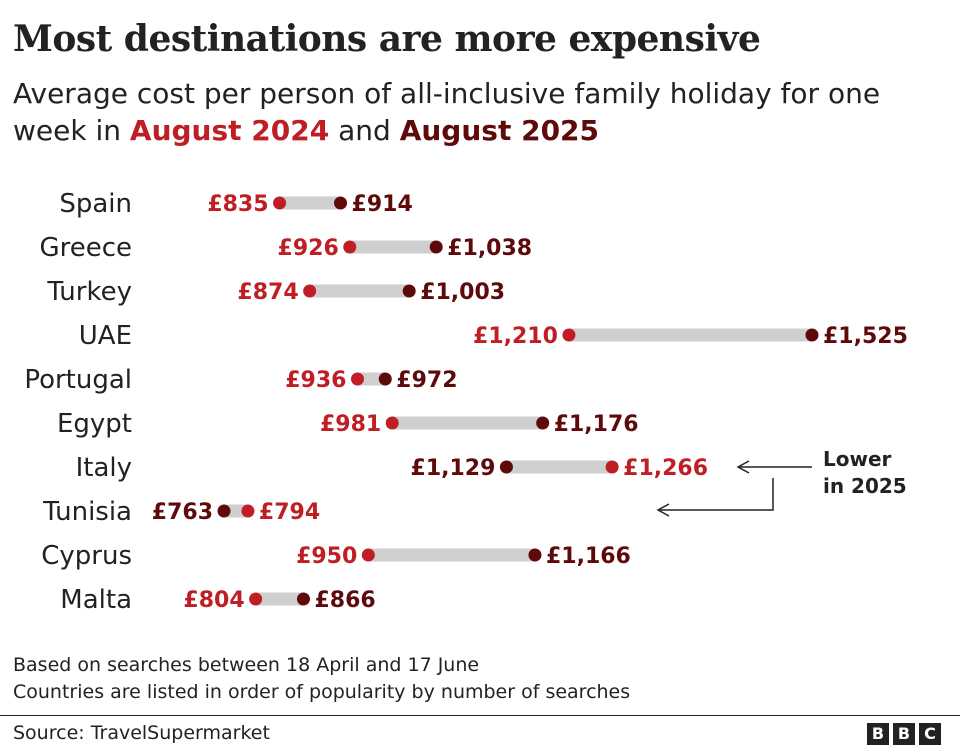  What do you see at coordinates (717, 494) in the screenshot?
I see `annotation-arrow-line` at bounding box center [717, 494].